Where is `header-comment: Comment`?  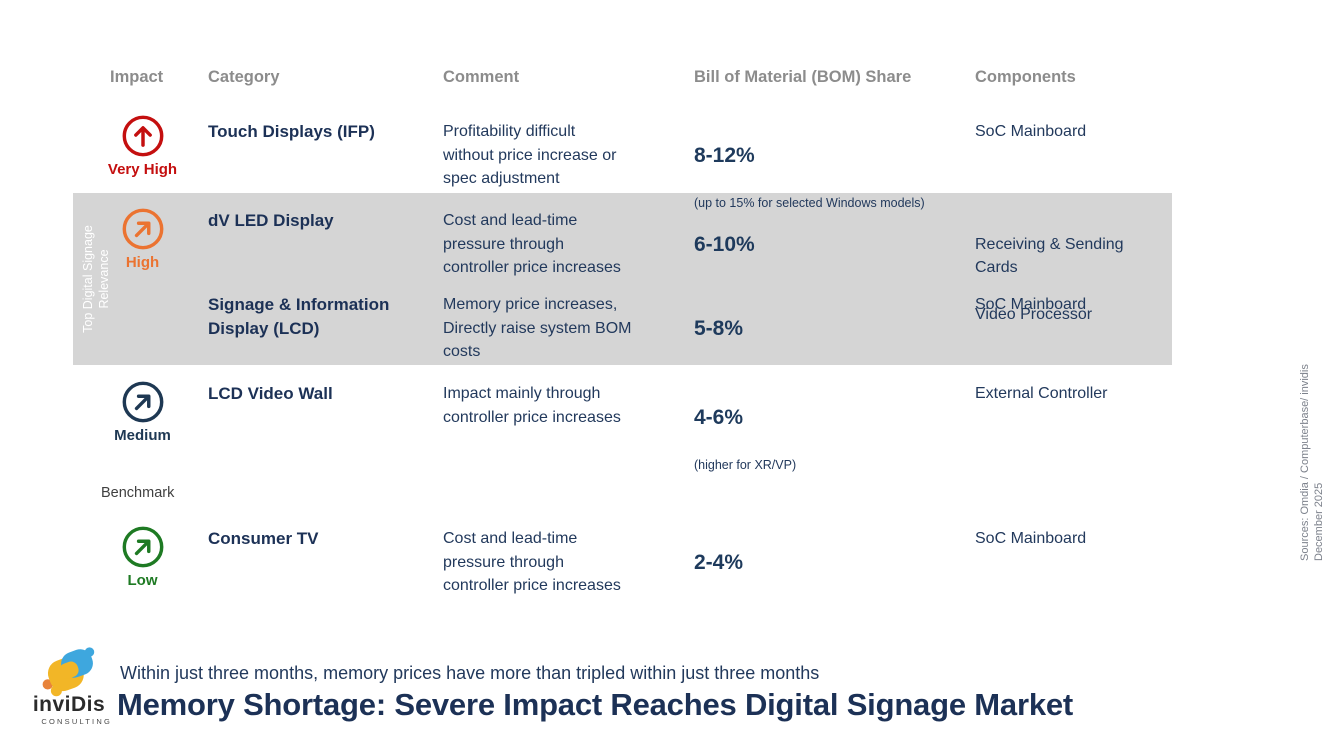
header-comment: Comment is located at coordinates (481, 77).